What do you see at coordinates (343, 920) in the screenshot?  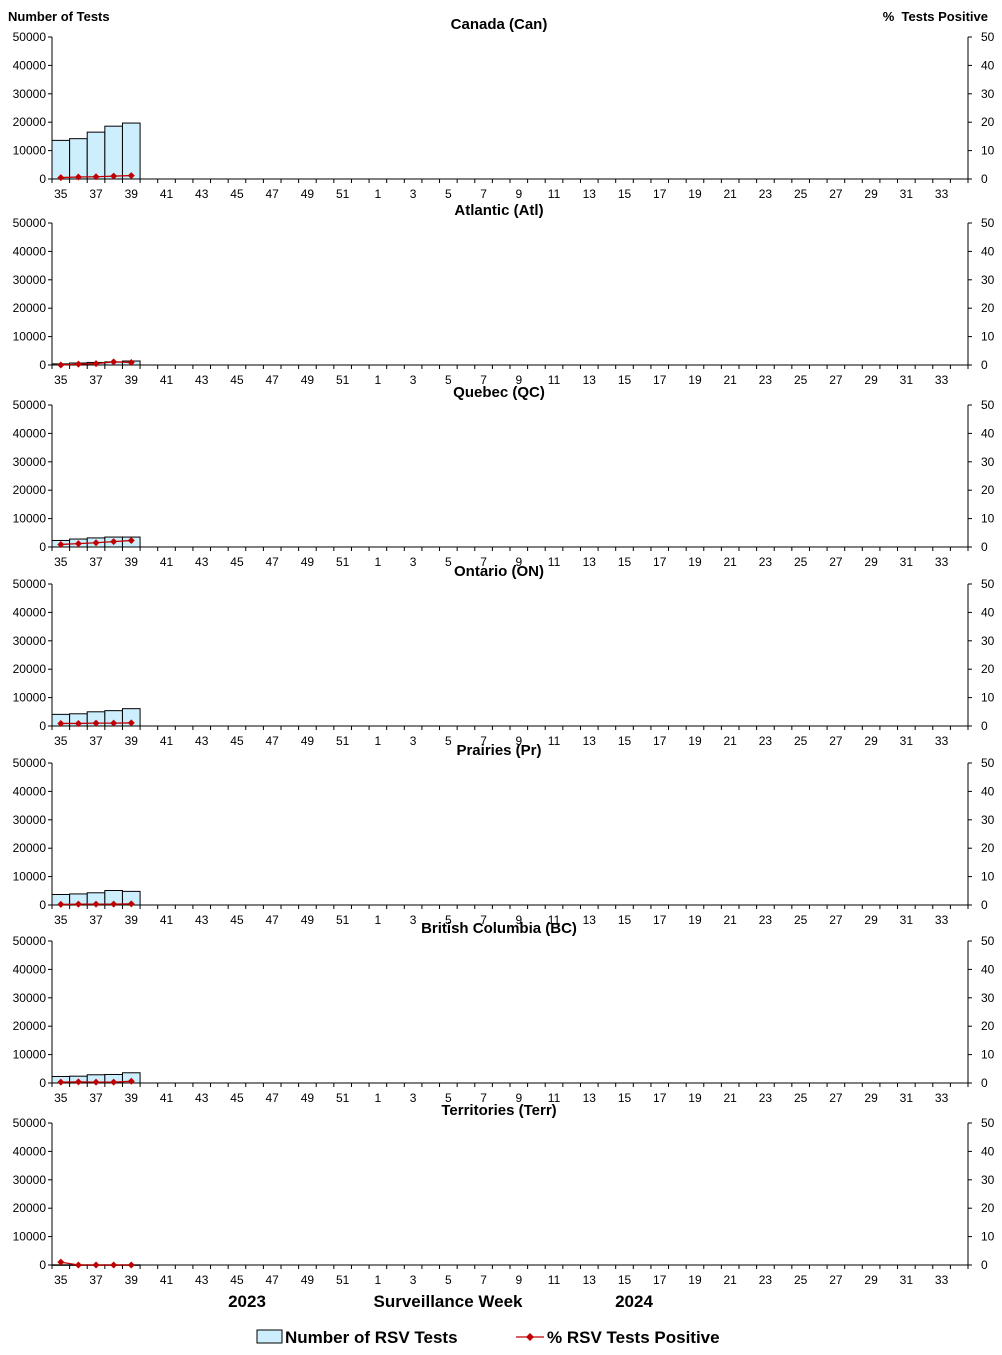 I see `x-tick-label: 51` at bounding box center [343, 920].